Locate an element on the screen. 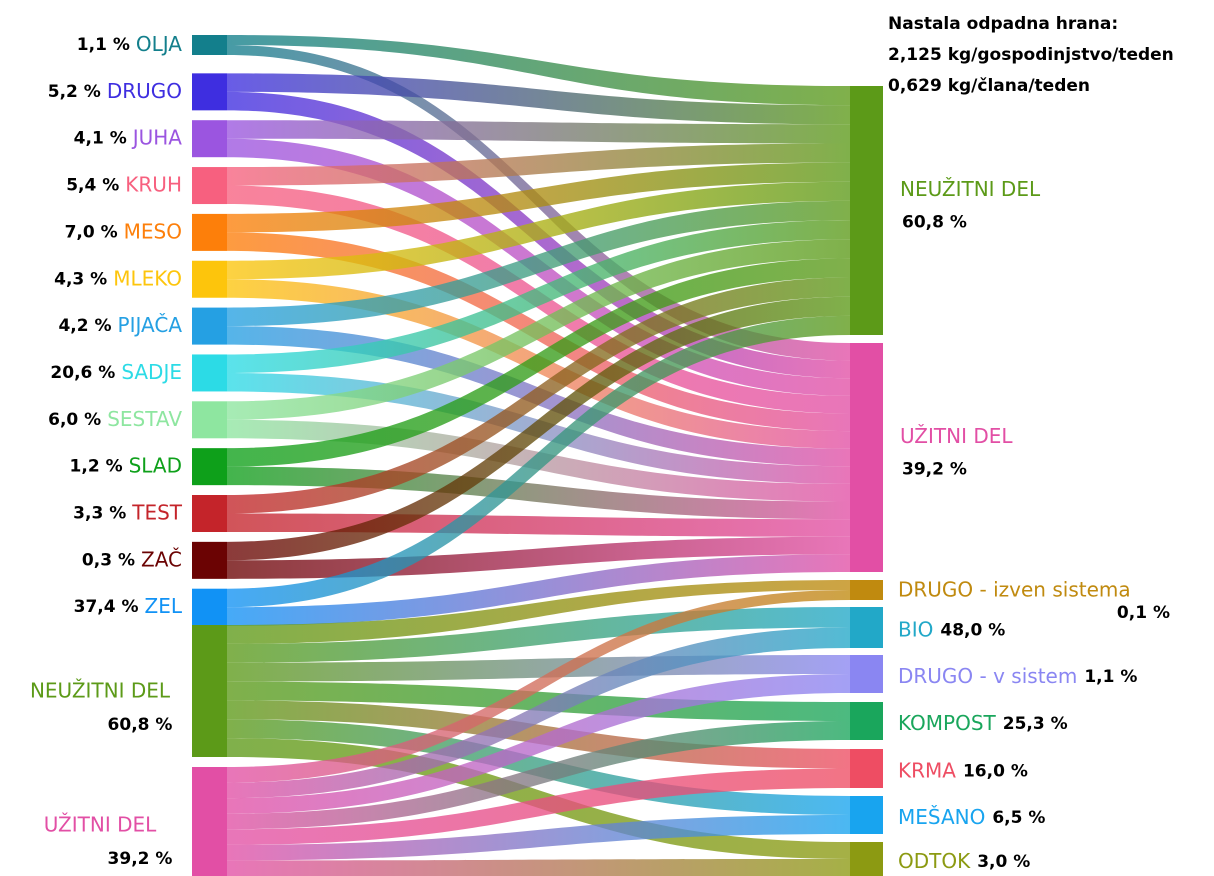 The width and height of the screenshot is (1214, 876). destination-label: MEŠANO 6,5 % is located at coordinates (971, 817).